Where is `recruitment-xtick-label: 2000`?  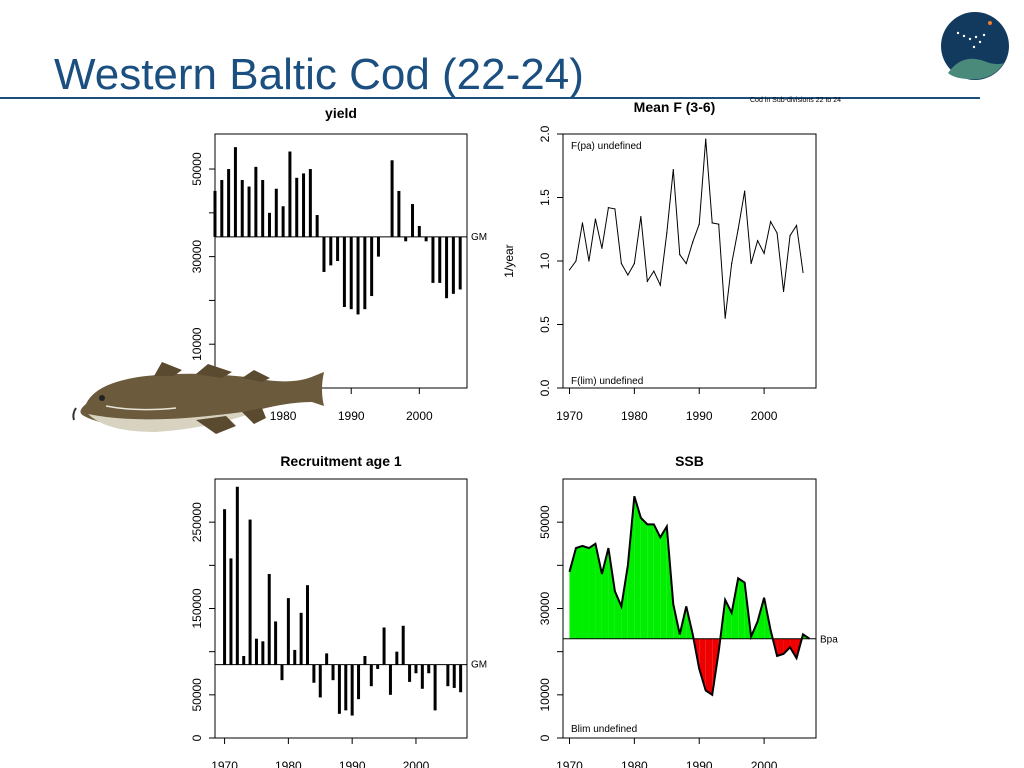 recruitment-xtick-label: 2000 is located at coordinates (416, 763).